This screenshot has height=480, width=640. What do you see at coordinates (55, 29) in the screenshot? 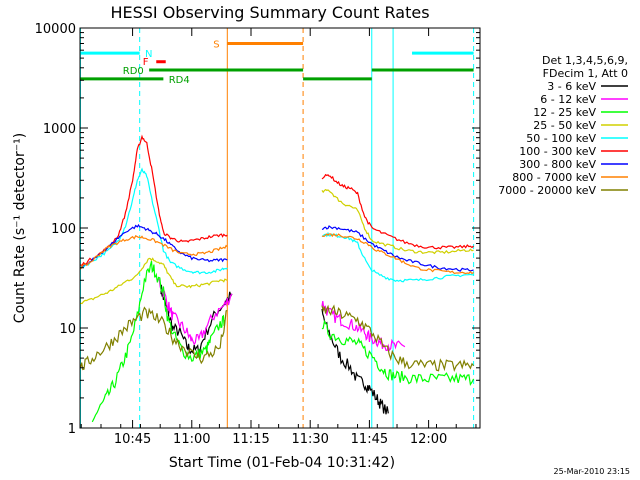
I see `y-tick-label: 10000` at bounding box center [55, 29].